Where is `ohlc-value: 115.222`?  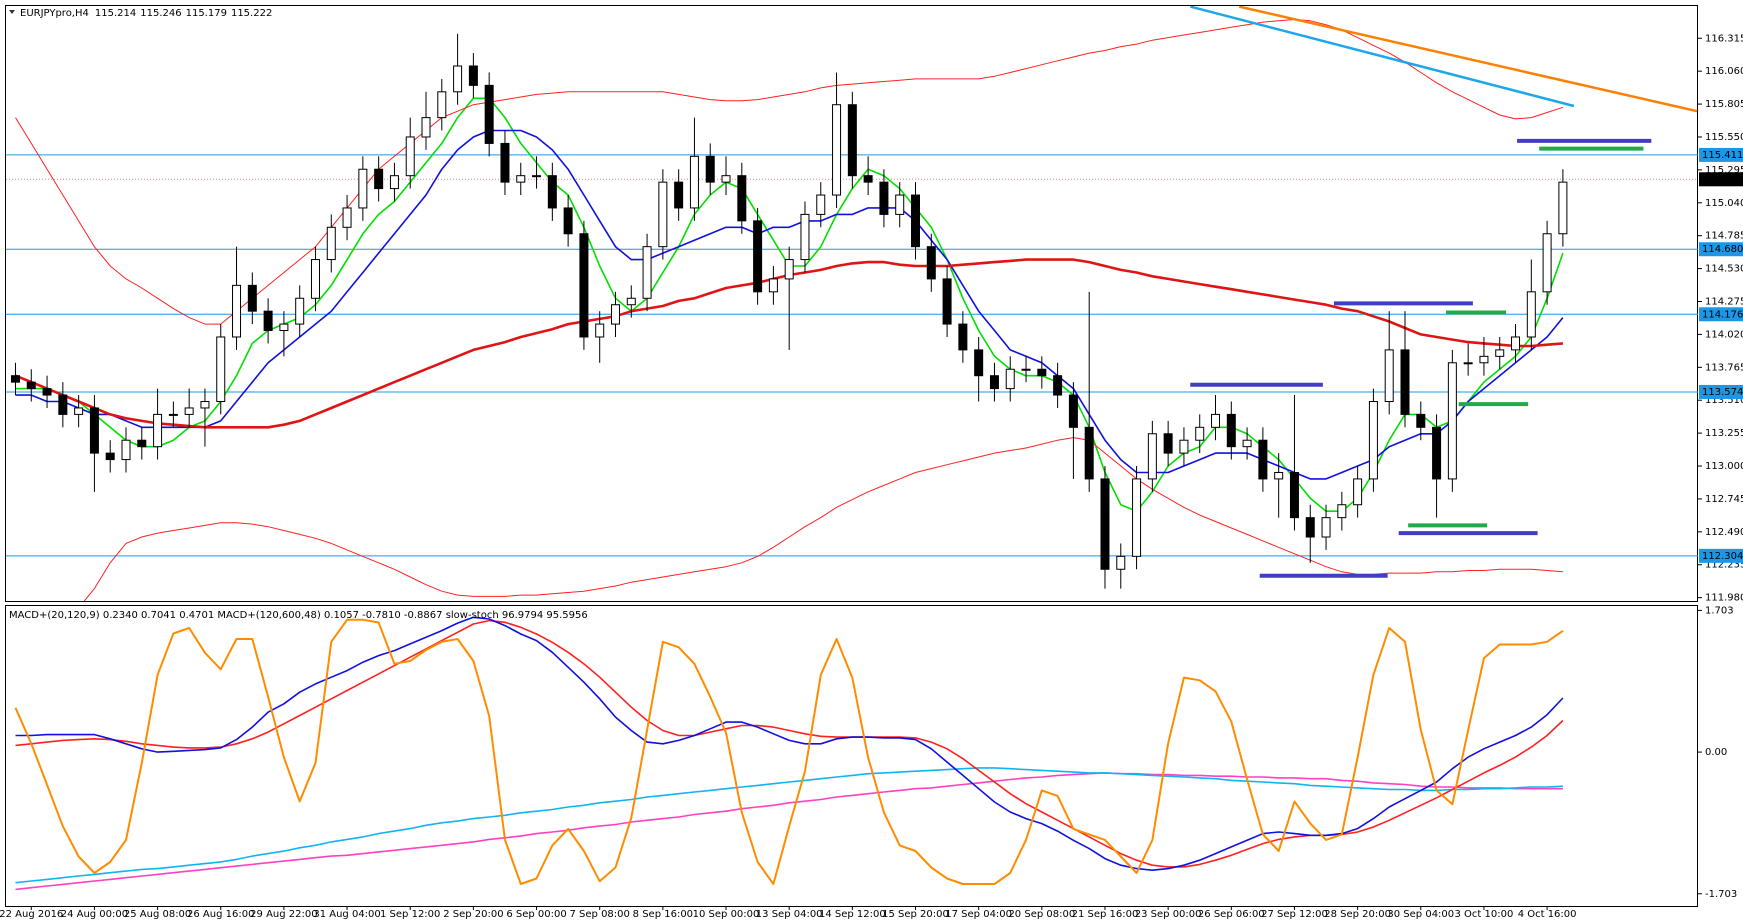
ohlc-value: 115.222 is located at coordinates (251, 13).